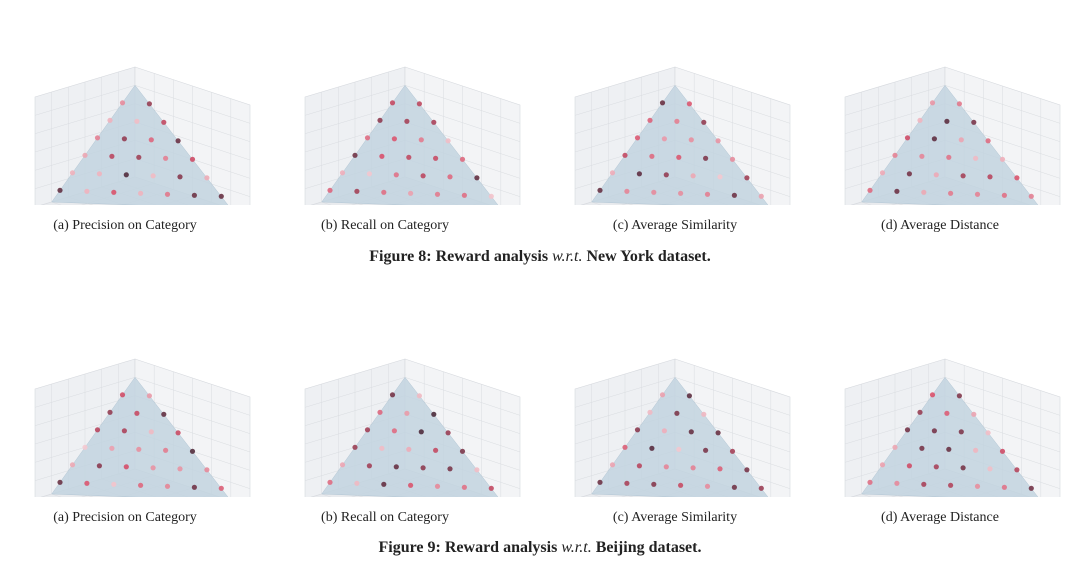  Describe the element at coordinates (501, 547) in the screenshot. I see `figure-title-pre: Reward analysis` at that location.